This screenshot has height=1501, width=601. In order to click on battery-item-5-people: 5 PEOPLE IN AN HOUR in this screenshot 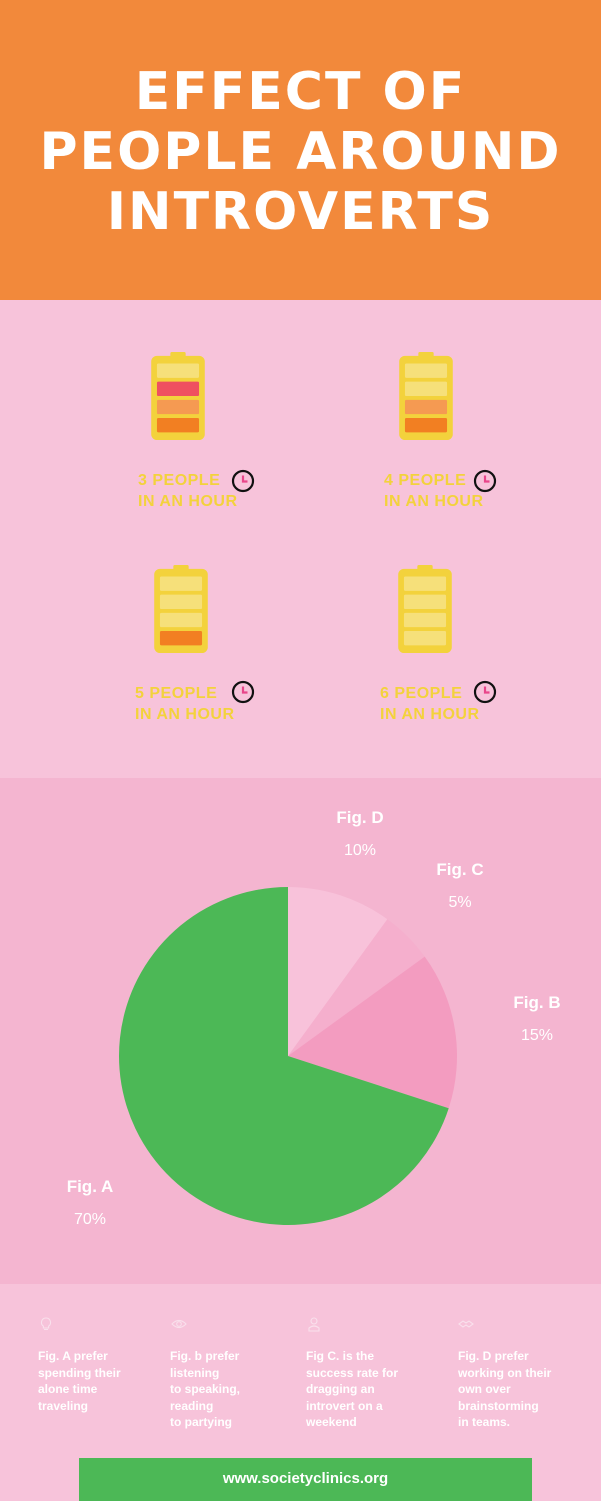, I will do `click(227, 655)`.